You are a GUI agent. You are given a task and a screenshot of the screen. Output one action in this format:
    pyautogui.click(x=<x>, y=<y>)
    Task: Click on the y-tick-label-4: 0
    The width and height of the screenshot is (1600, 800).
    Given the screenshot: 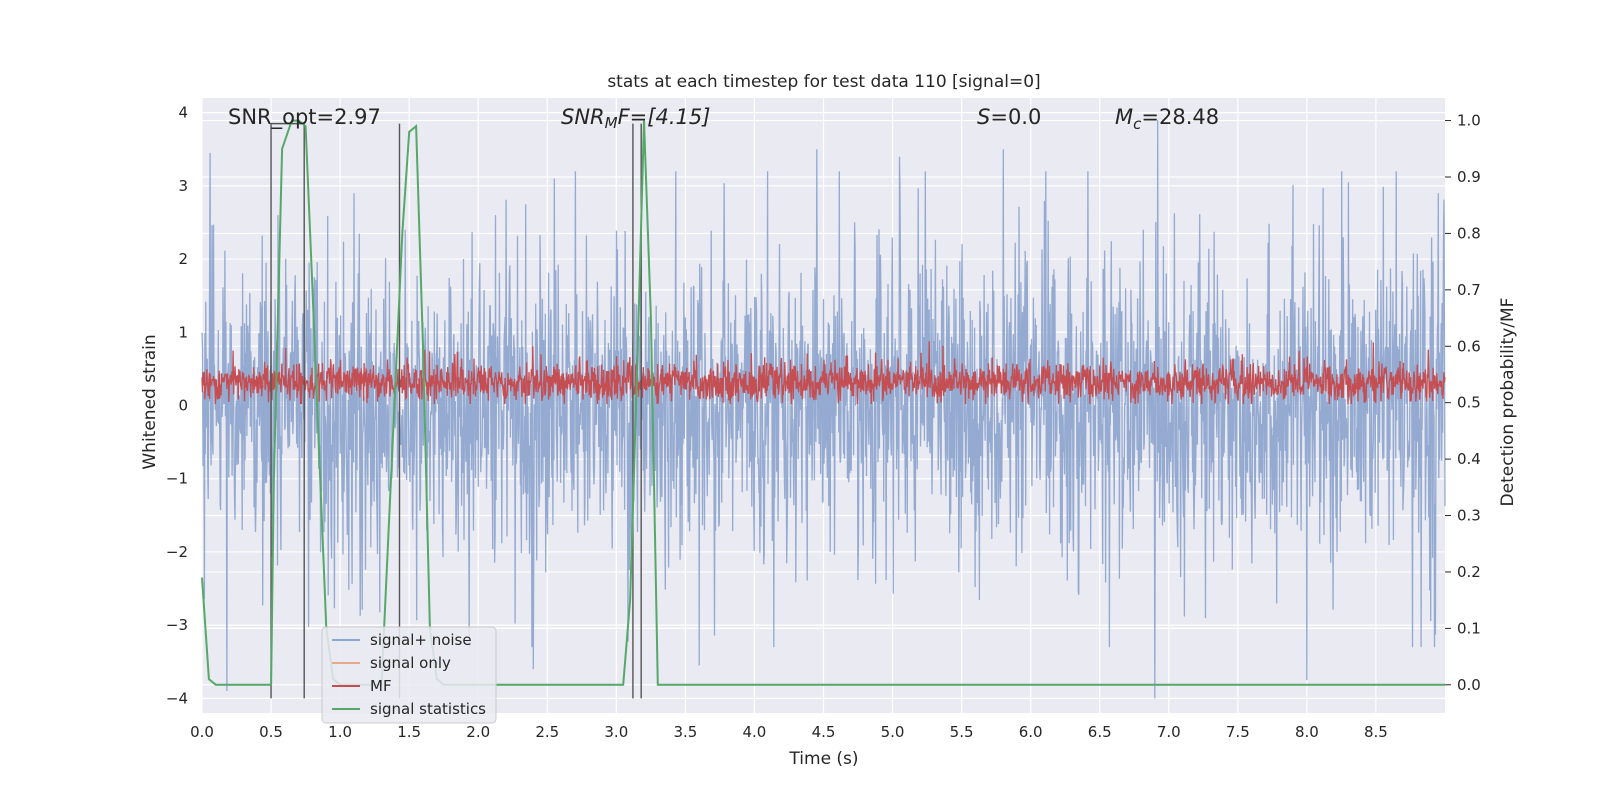 What is the action you would take?
    pyautogui.click(x=183, y=406)
    